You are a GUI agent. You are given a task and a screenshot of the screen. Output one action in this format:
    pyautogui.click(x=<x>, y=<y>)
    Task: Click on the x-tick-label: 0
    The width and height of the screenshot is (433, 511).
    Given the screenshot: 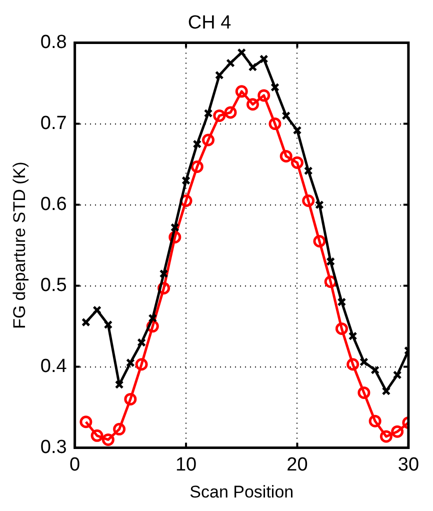 What is the action you would take?
    pyautogui.click(x=75, y=465)
    